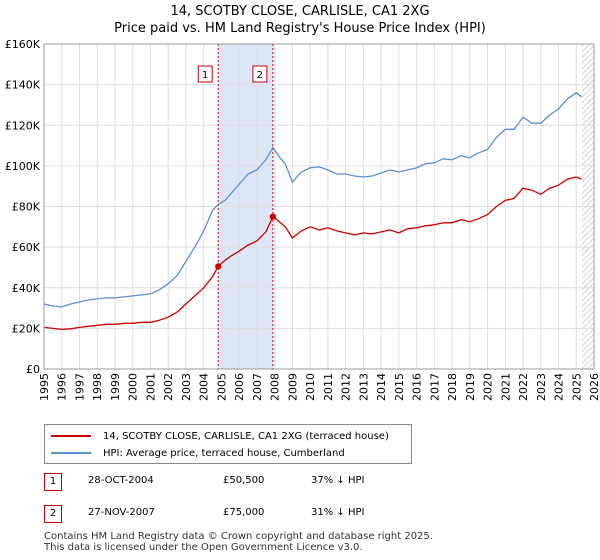  I want to click on x-tick-label: 2005, so click(221, 387).